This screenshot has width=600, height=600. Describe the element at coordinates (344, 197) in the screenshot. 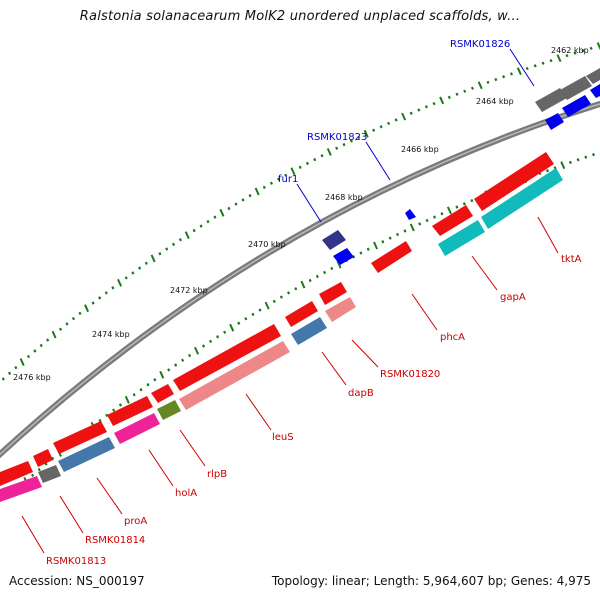

I see `kbp-label: 2468 kbp` at that location.